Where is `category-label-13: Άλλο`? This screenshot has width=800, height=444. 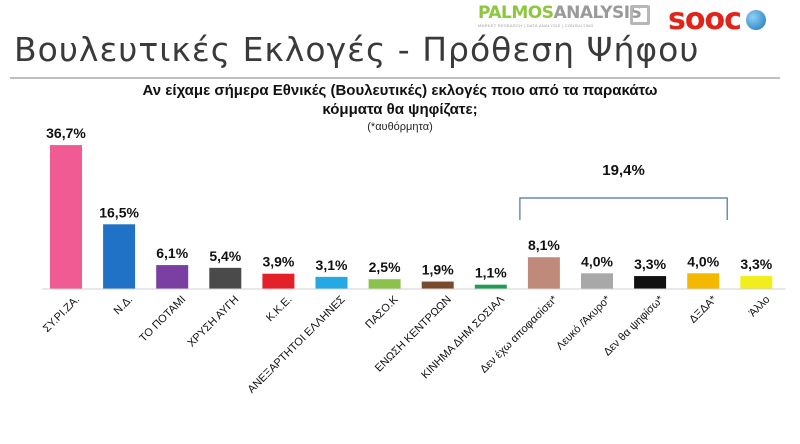
category-label-13: Άλλο is located at coordinates (760, 307).